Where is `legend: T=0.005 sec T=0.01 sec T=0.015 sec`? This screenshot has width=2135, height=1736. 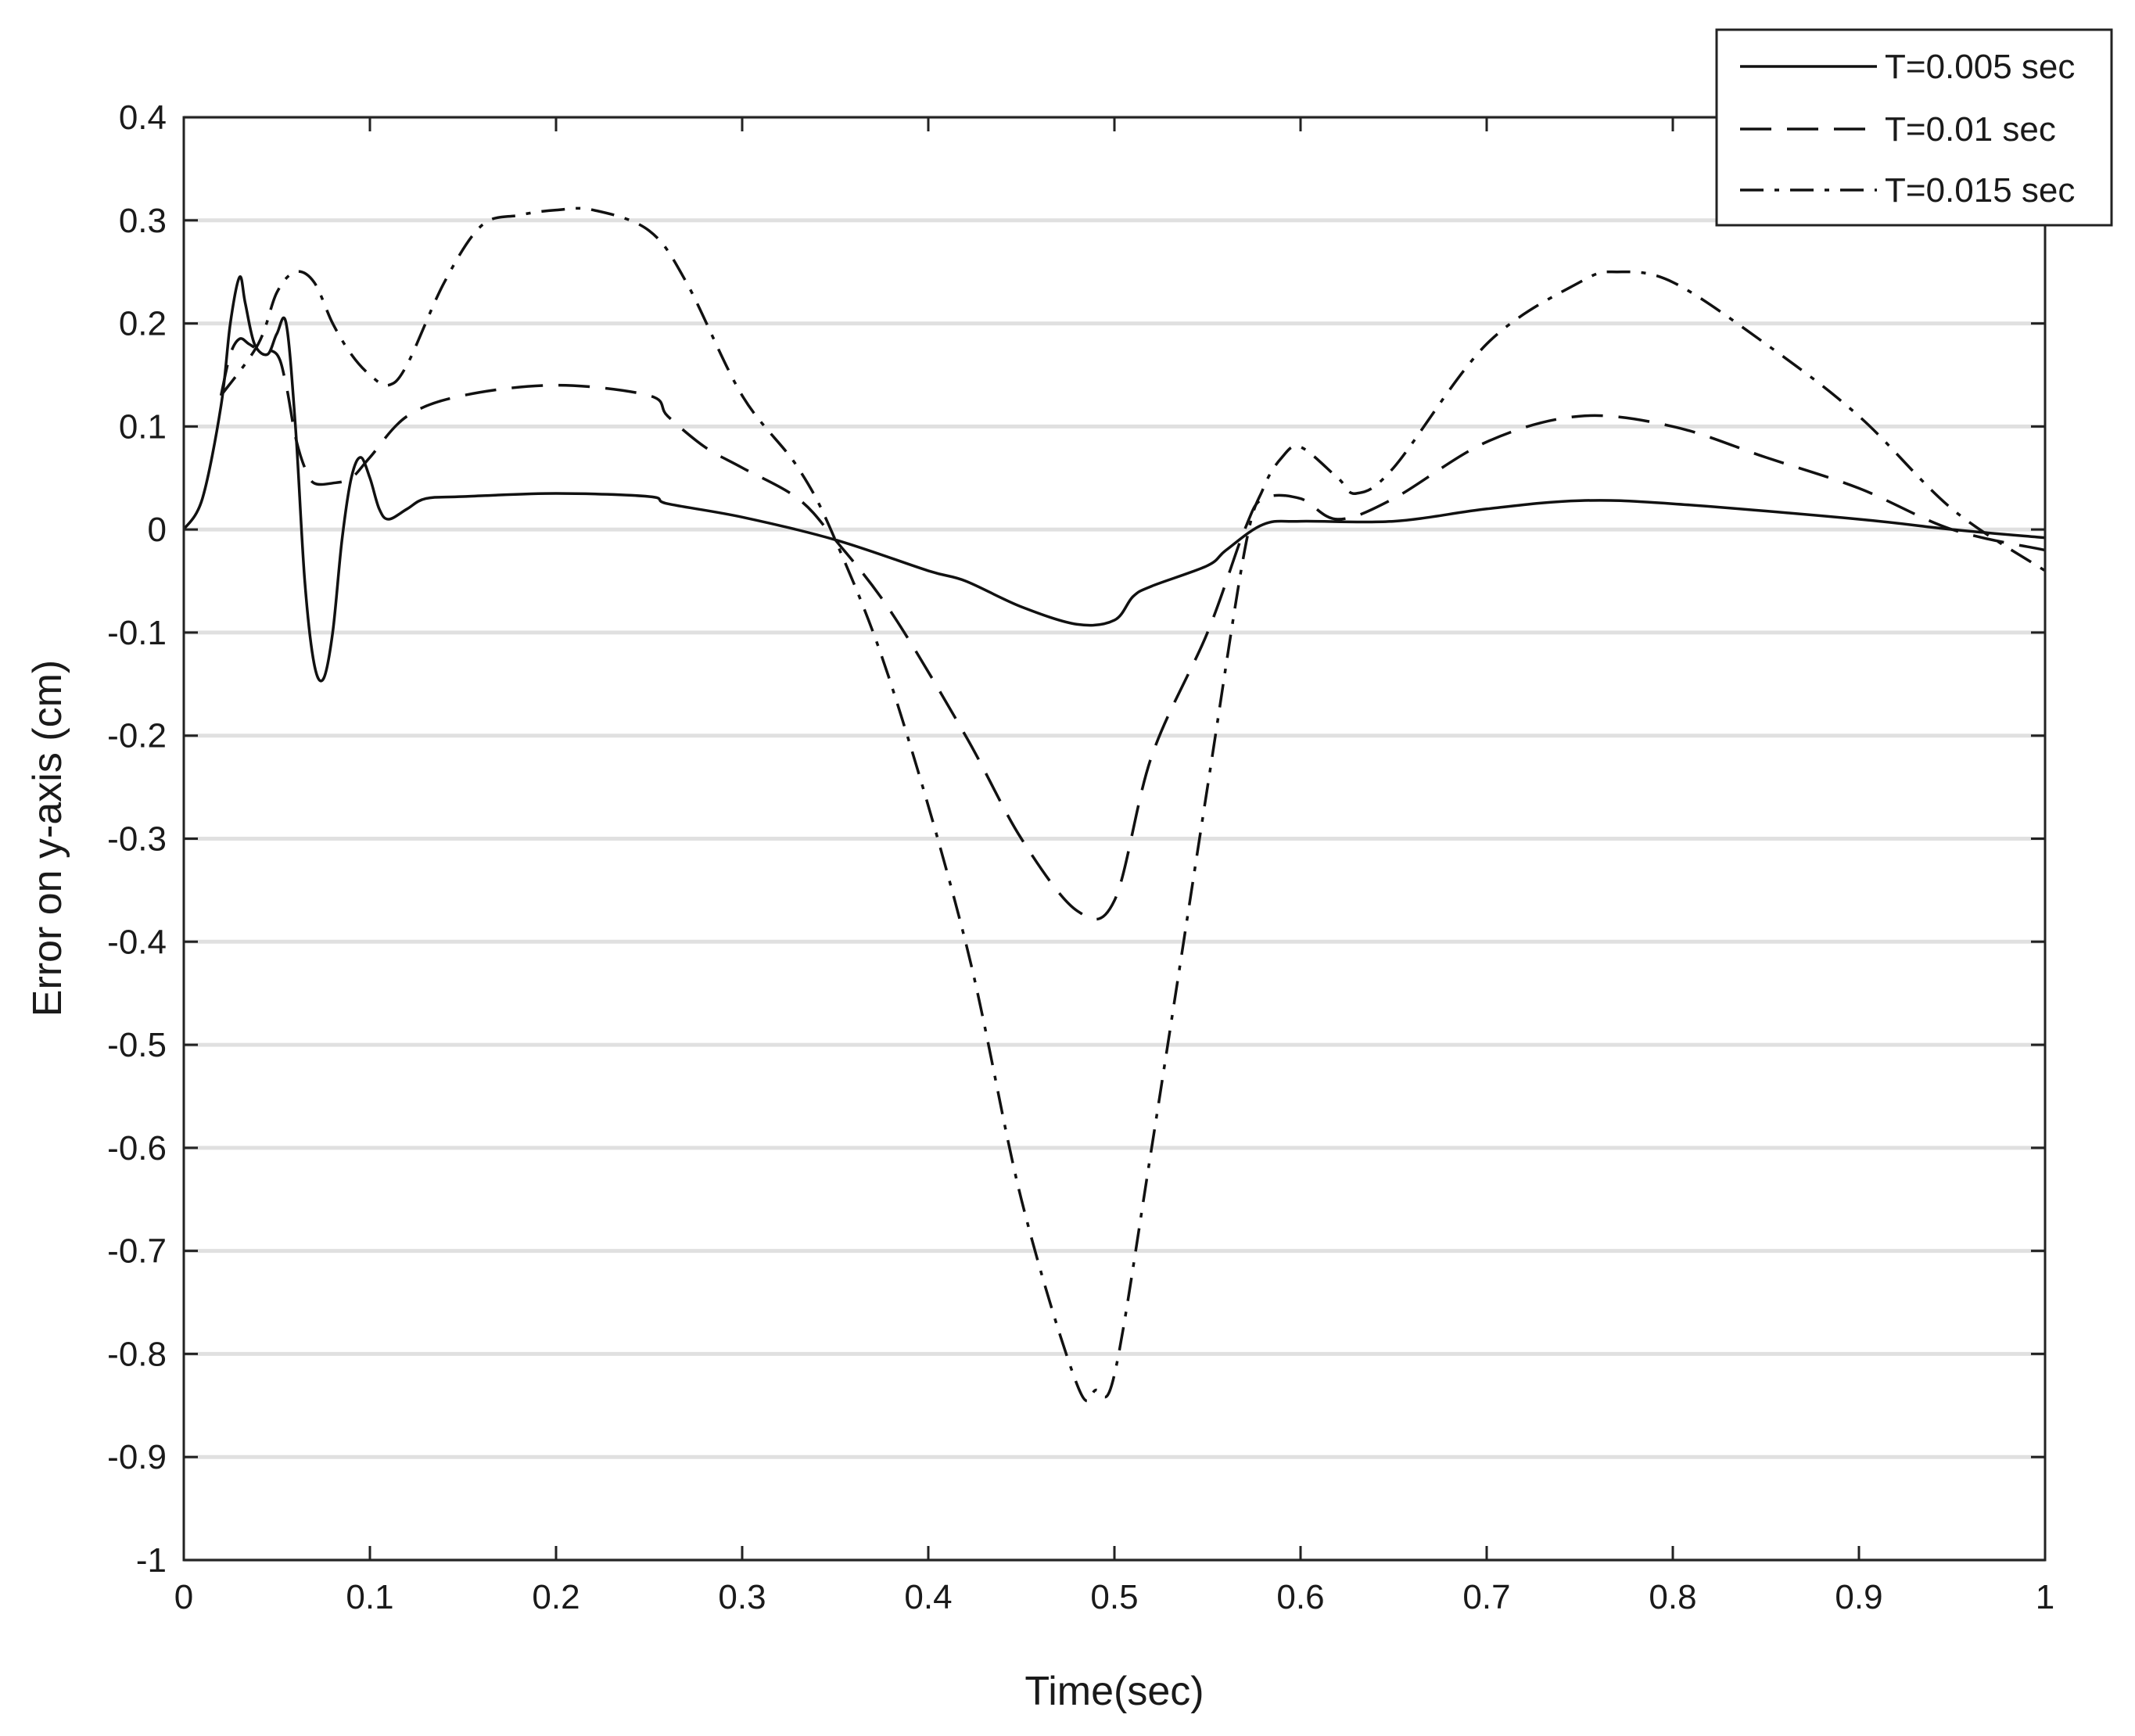 legend: T=0.005 sec T=0.01 sec T=0.015 sec is located at coordinates (1914, 127).